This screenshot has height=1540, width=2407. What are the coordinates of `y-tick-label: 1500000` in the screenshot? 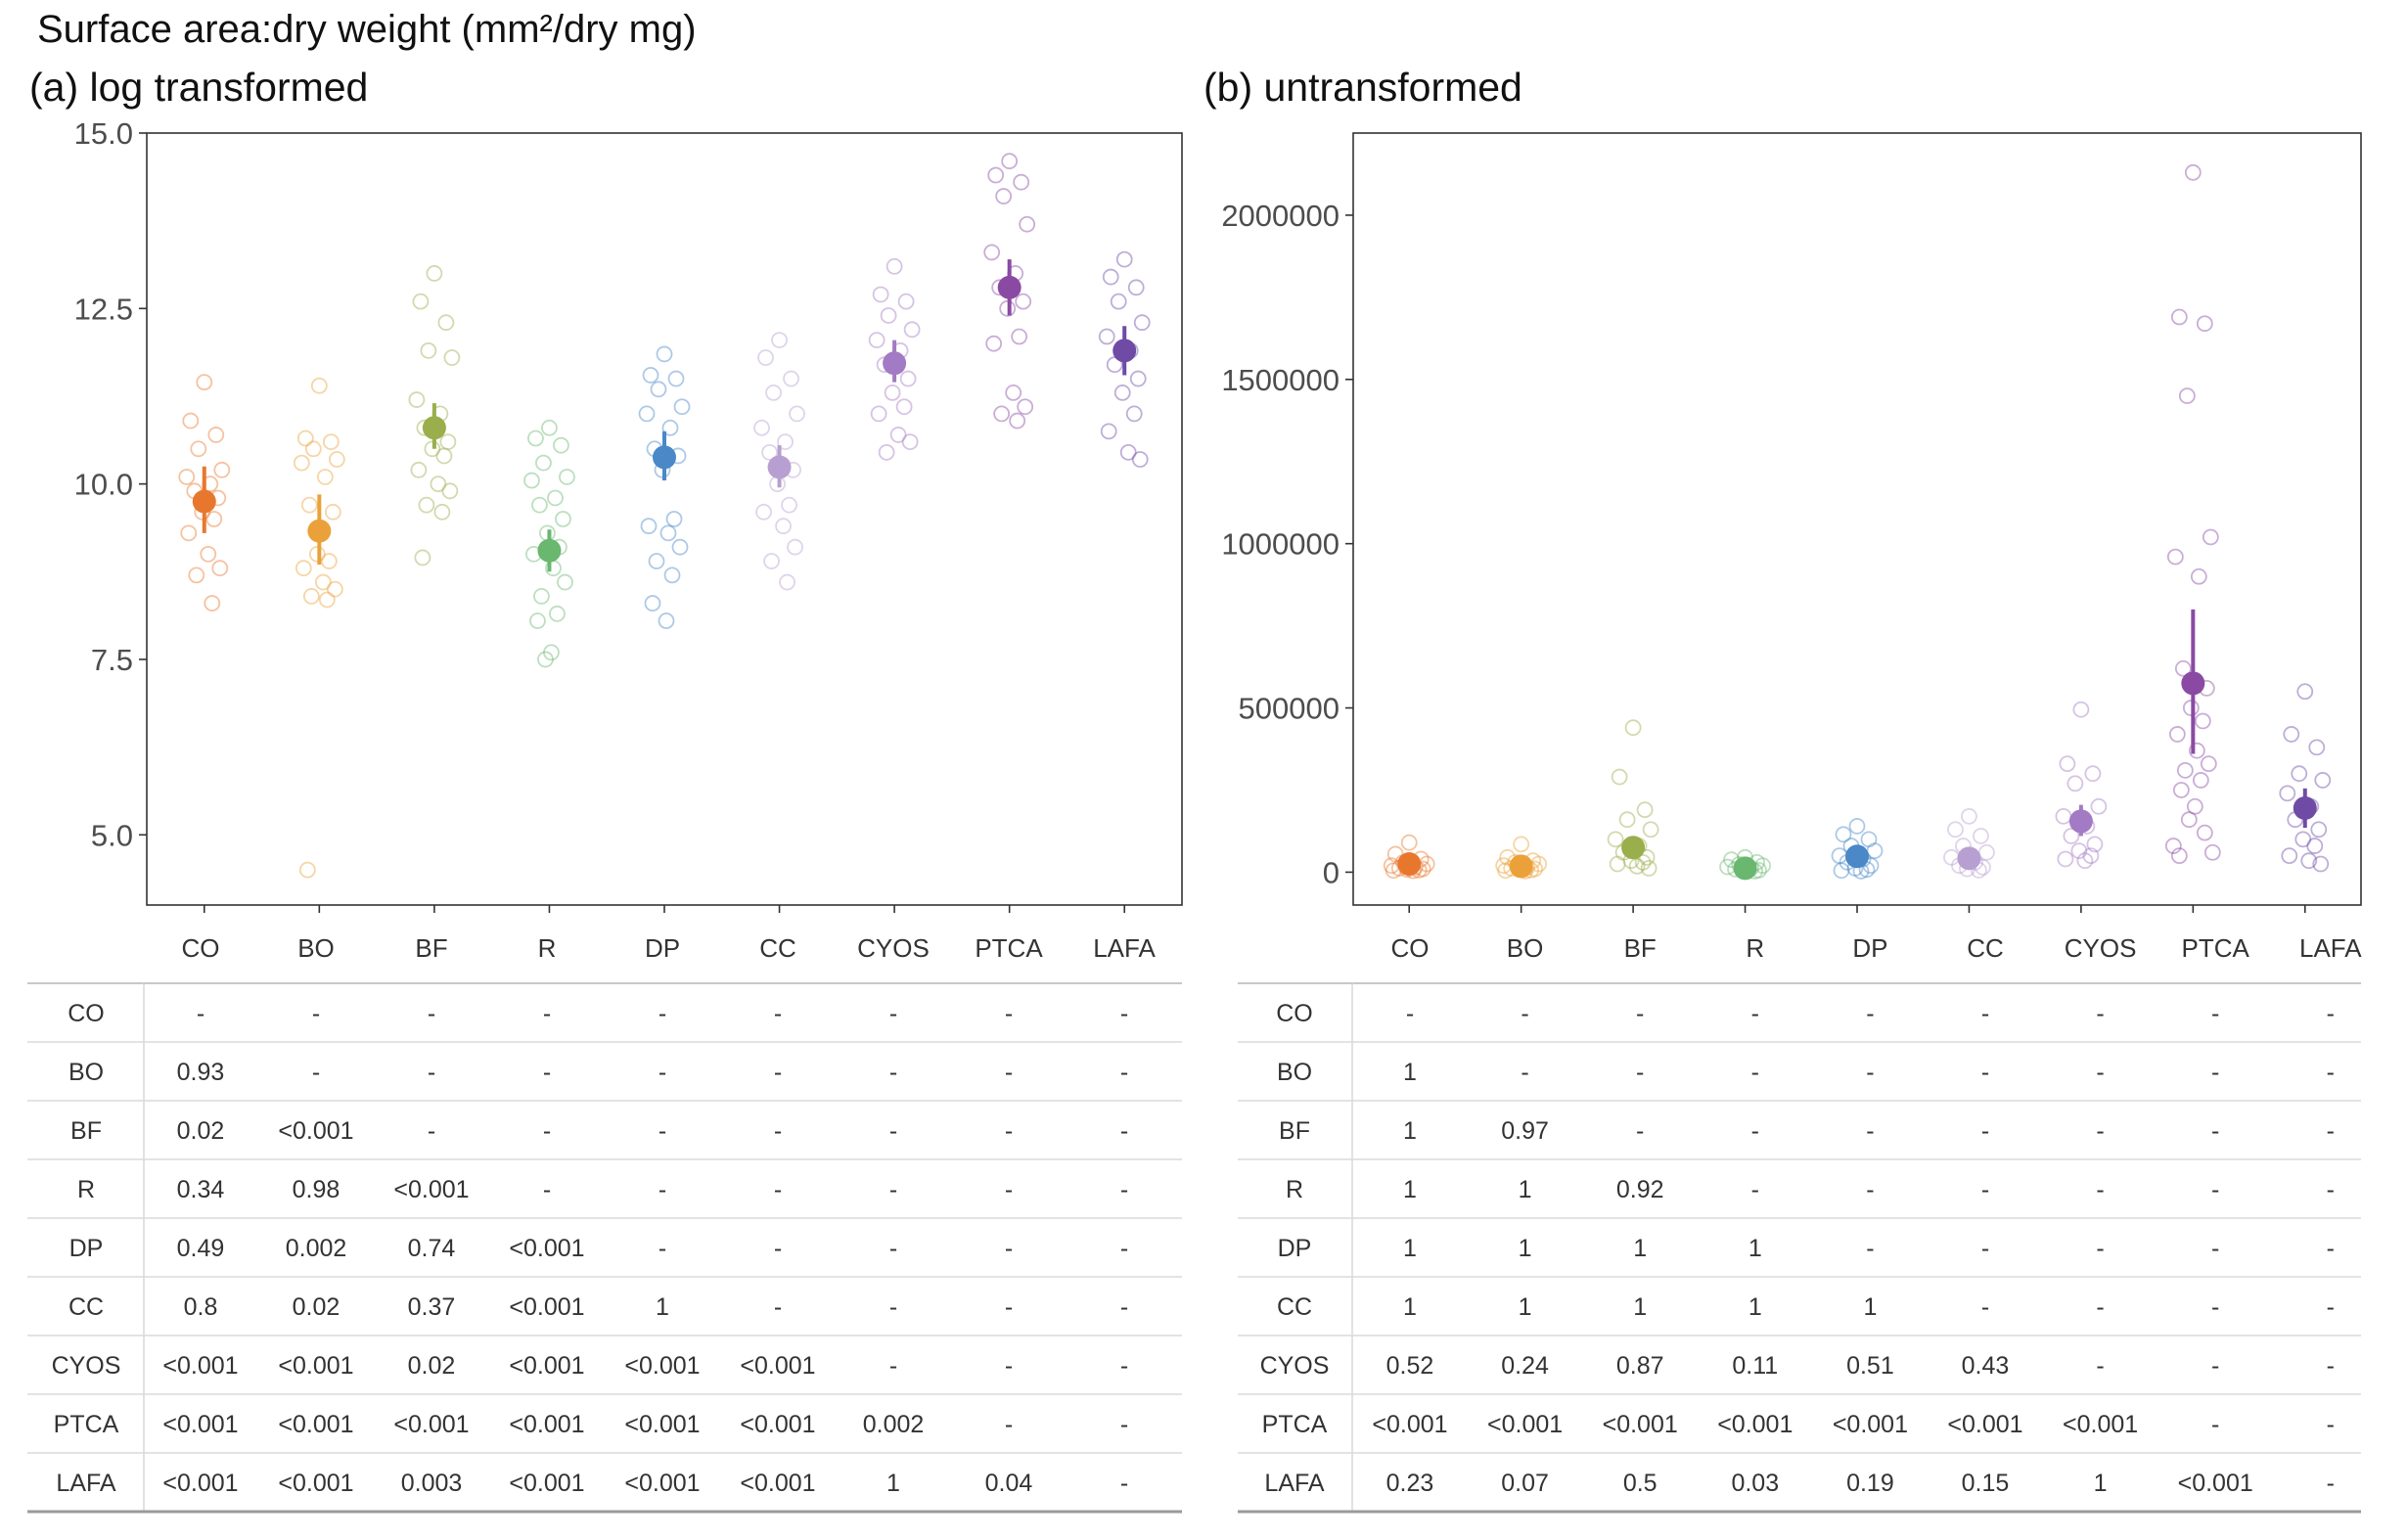 It's located at (1281, 380).